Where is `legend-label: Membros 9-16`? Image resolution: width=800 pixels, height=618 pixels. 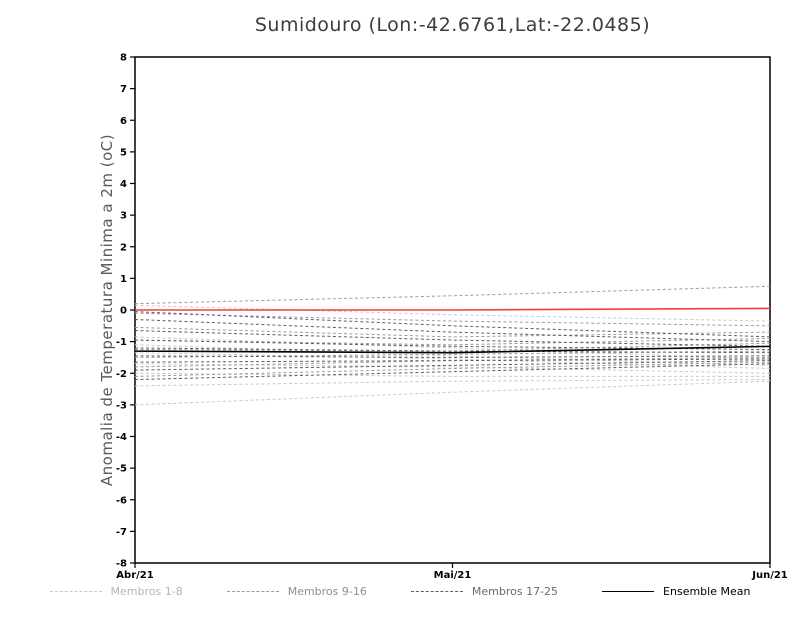 legend-label: Membros 9-16 is located at coordinates (327, 591).